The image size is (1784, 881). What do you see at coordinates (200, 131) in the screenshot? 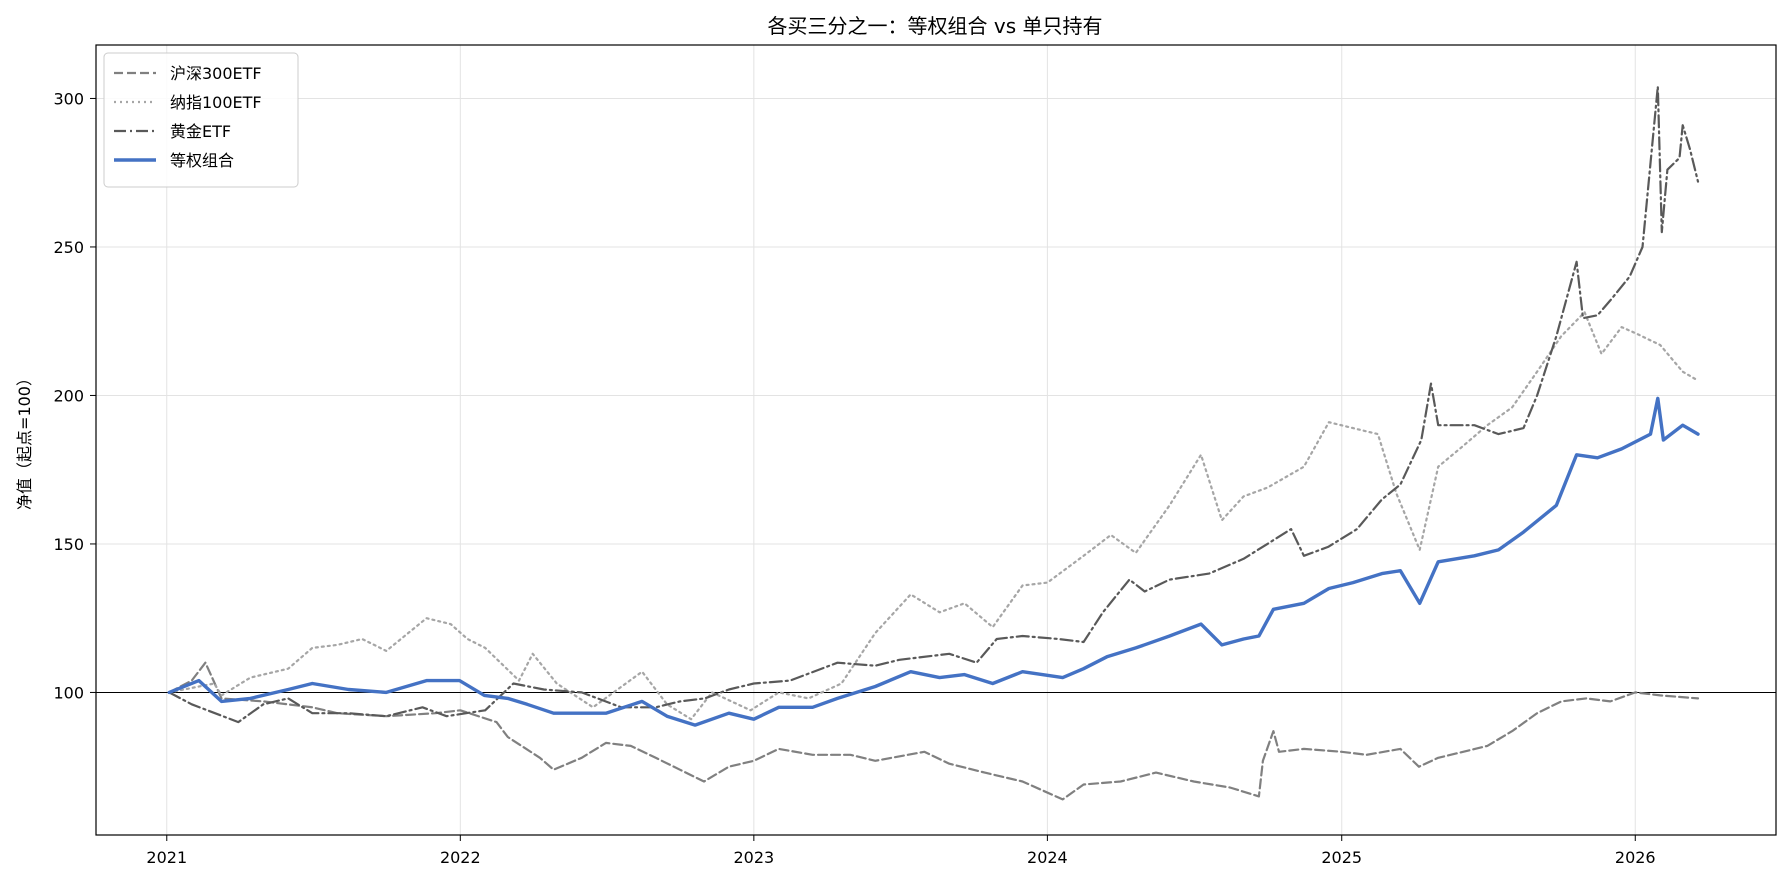
I see `legend-label-3: 黄金ETF` at bounding box center [200, 131].